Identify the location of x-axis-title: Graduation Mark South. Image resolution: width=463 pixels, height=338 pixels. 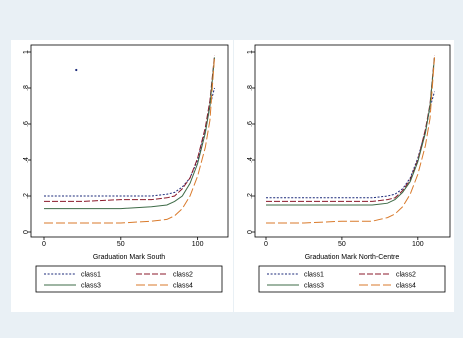
(129, 257).